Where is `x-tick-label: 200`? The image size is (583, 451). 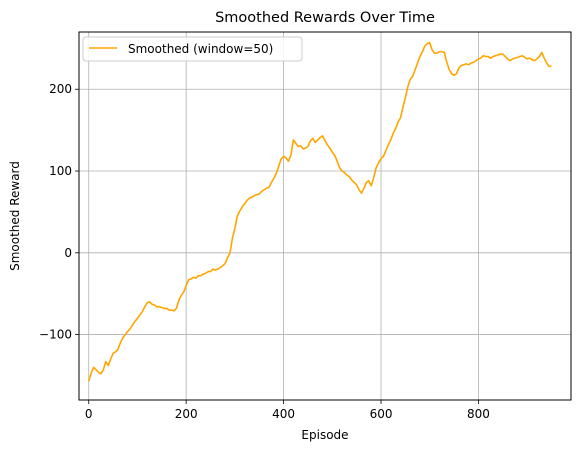
x-tick-label: 200 is located at coordinates (186, 414).